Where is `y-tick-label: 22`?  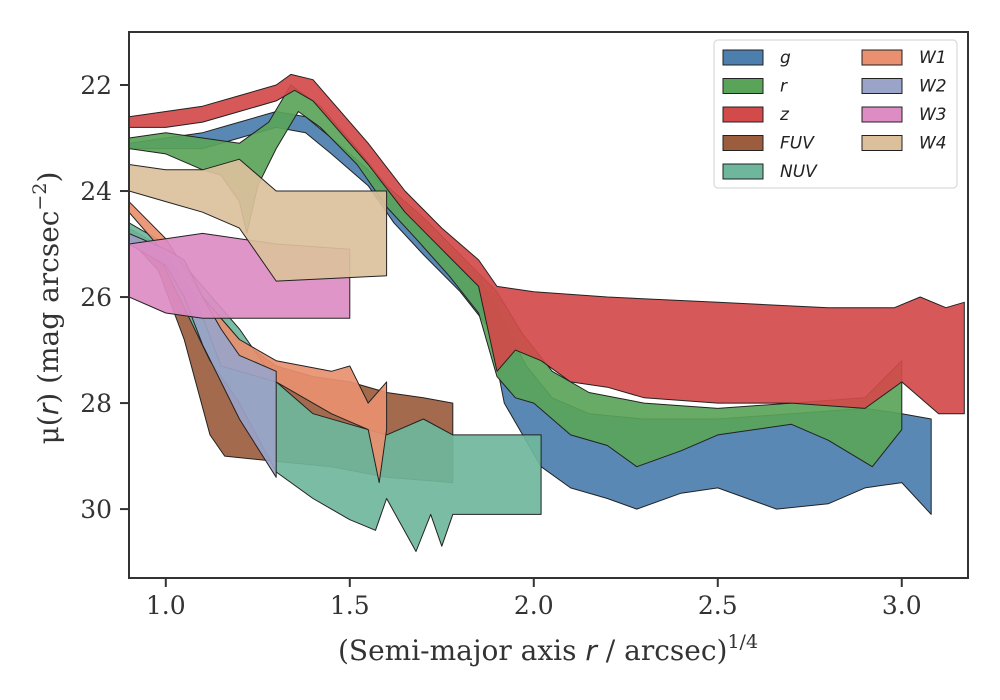 y-tick-label: 22 is located at coordinates (96, 85).